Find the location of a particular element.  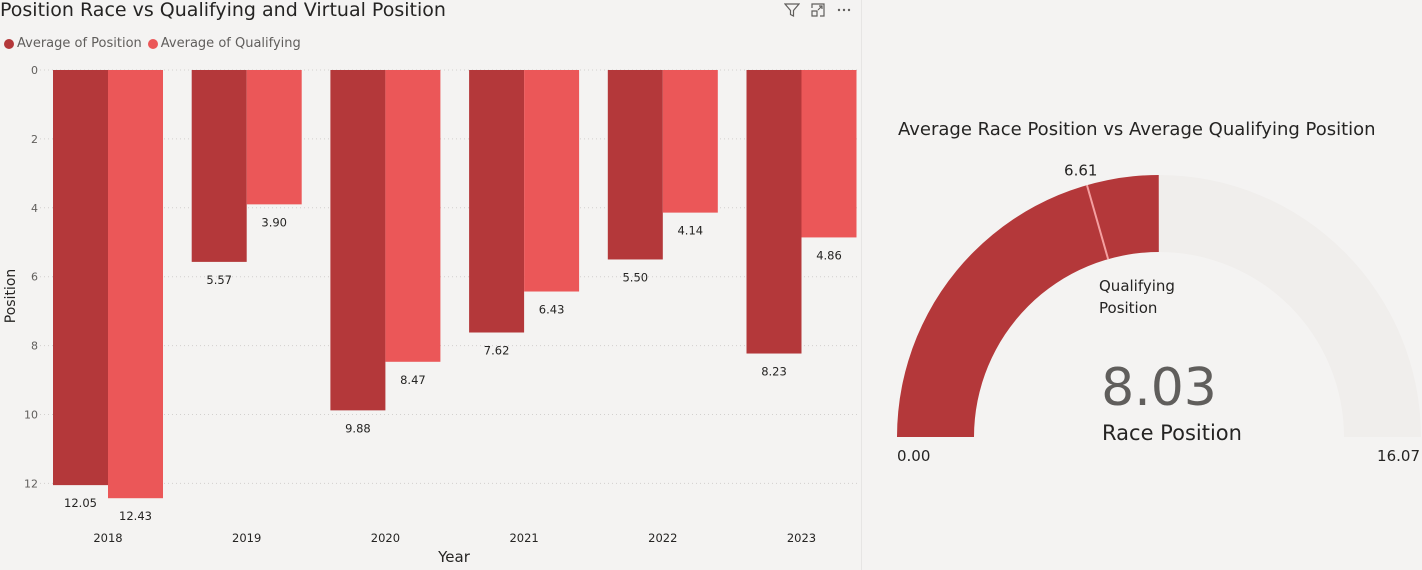

x-tick-label: 2019 is located at coordinates (246, 538).